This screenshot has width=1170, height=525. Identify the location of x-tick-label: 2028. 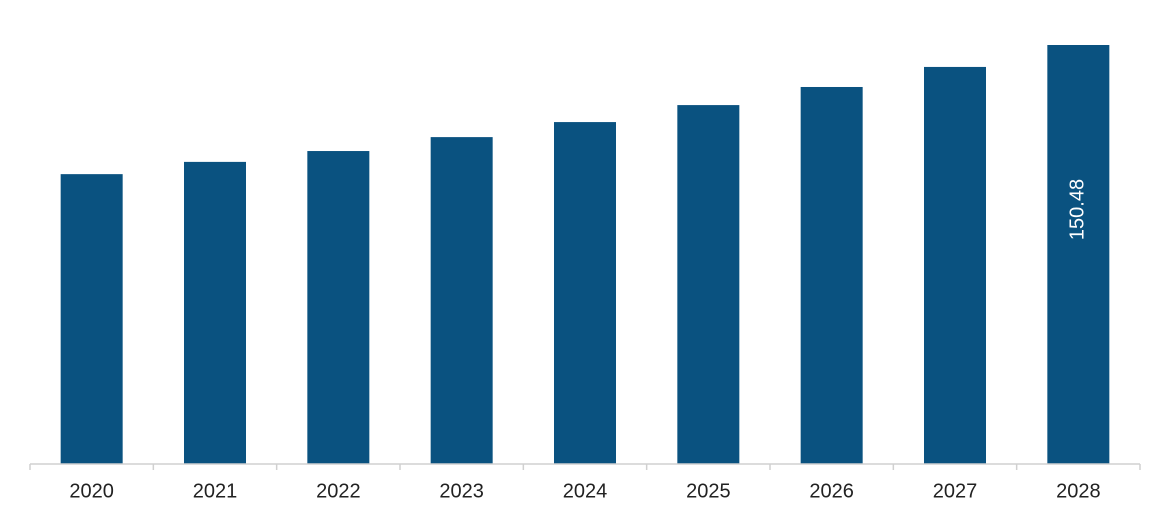
(1078, 491).